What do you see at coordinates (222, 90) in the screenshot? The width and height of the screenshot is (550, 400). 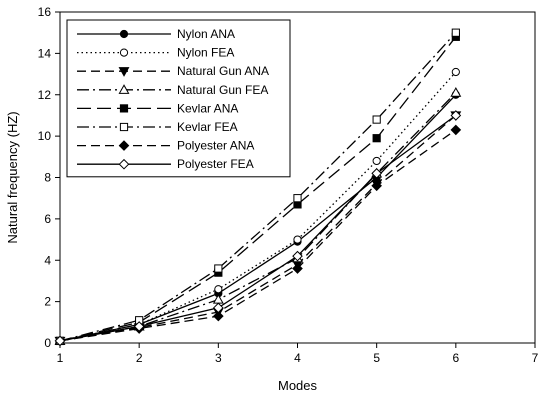 I see `legend-label: Natural Gun FEA` at bounding box center [222, 90].